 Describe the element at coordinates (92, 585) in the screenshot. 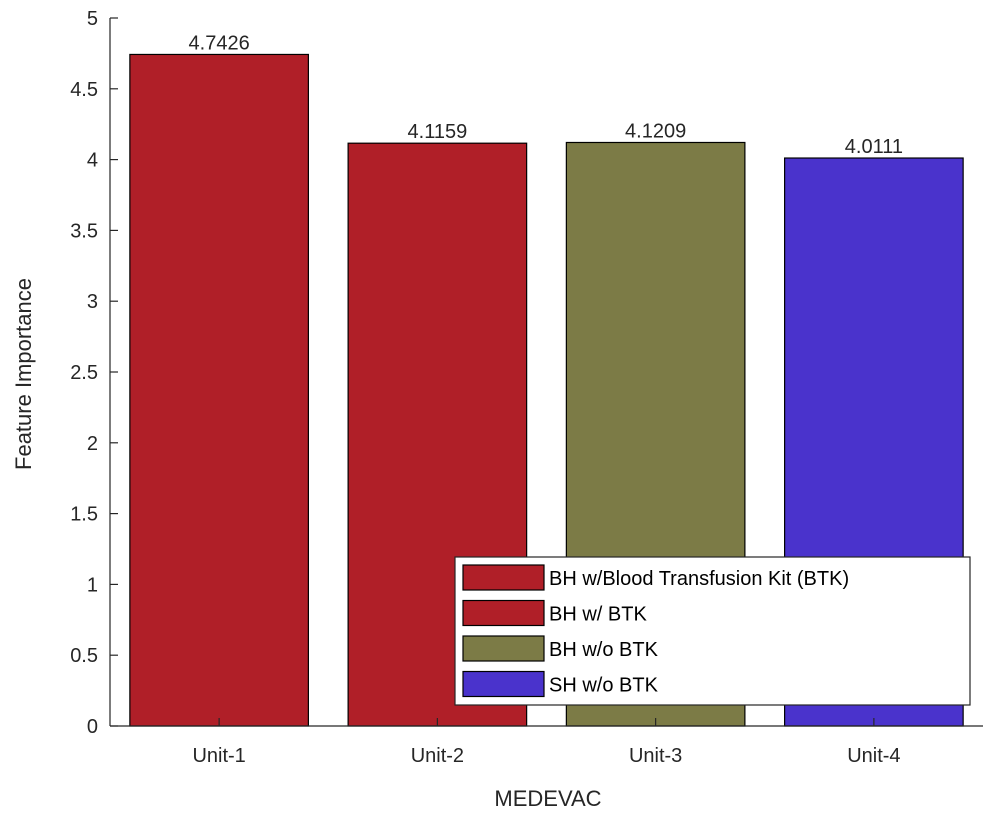

I see `y-tick-label: 1` at that location.